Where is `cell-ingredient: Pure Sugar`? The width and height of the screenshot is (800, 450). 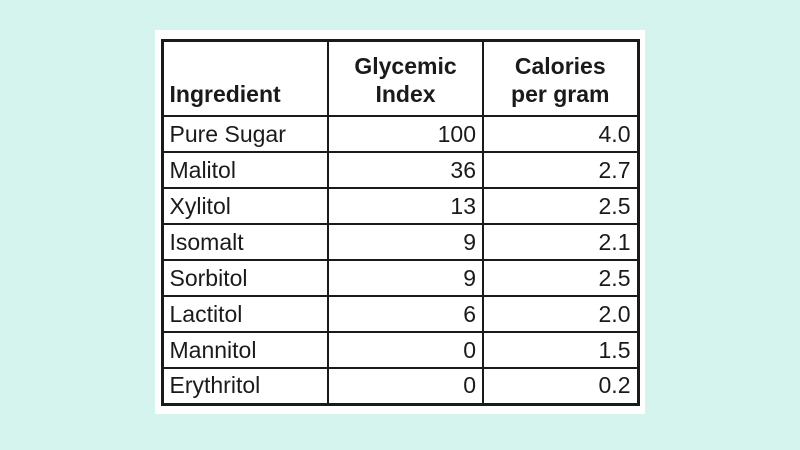
cell-ingredient: Pure Sugar is located at coordinates (245, 134).